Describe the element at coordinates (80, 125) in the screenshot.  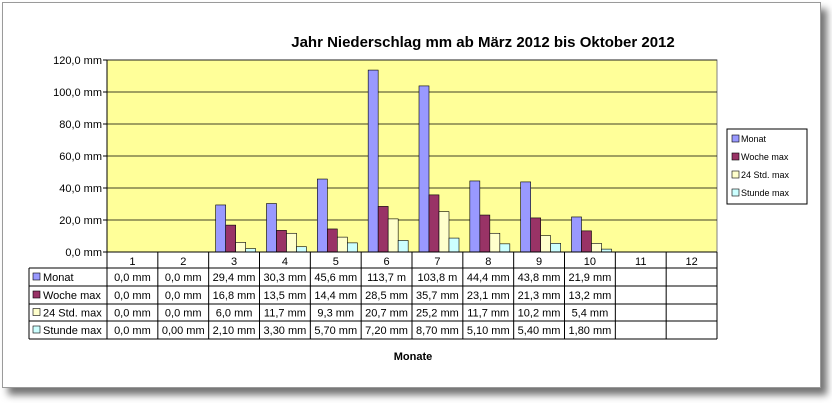
I see `y-tick-label: 80,0 mm` at that location.